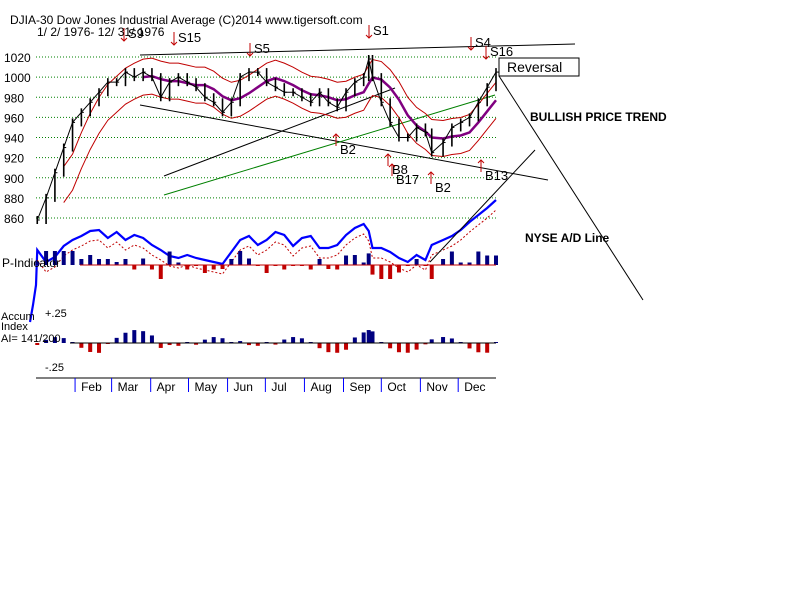 This screenshot has width=800, height=600. I want to click on y-tick-920: 920, so click(14, 159).